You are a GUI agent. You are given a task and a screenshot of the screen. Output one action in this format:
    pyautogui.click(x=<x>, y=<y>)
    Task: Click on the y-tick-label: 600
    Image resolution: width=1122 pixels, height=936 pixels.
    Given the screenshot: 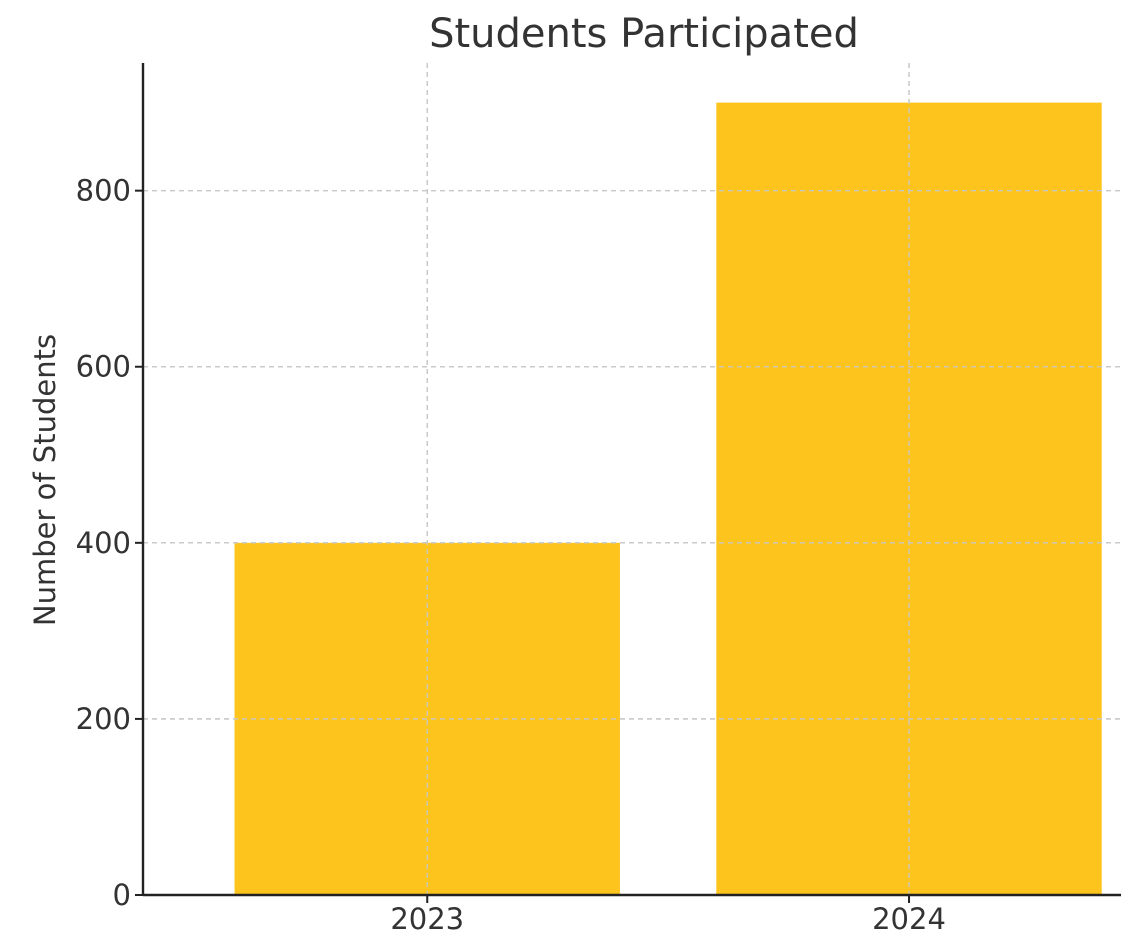 What is the action you would take?
    pyautogui.click(x=103, y=367)
    